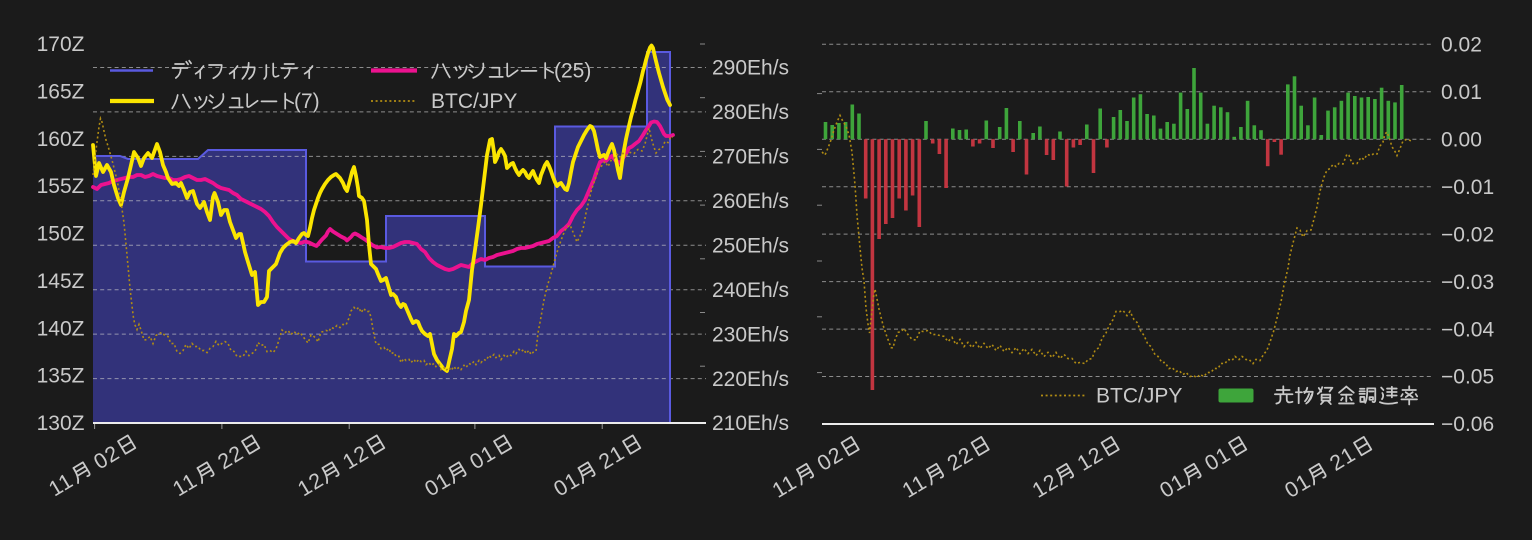  Describe the element at coordinates (61, 328) in the screenshot. I see `svg-text: 140Z` at that location.